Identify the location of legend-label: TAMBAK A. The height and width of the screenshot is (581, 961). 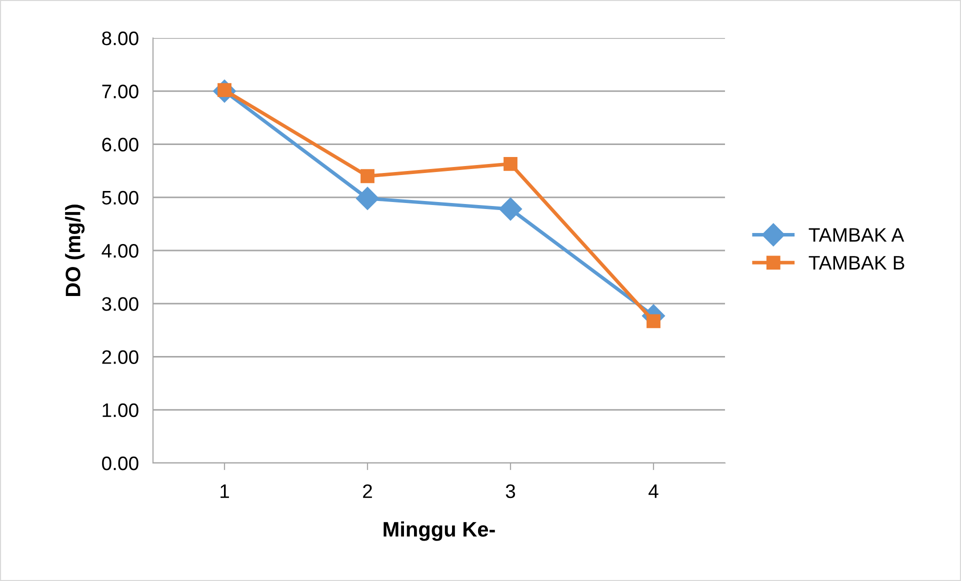
(856, 235).